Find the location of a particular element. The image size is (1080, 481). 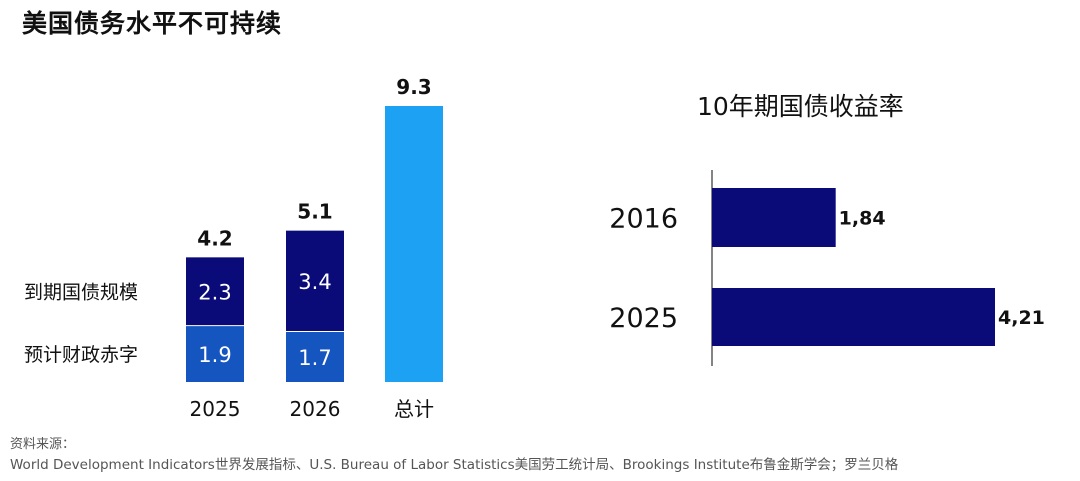

x-tick-label: 2025 is located at coordinates (215, 409).